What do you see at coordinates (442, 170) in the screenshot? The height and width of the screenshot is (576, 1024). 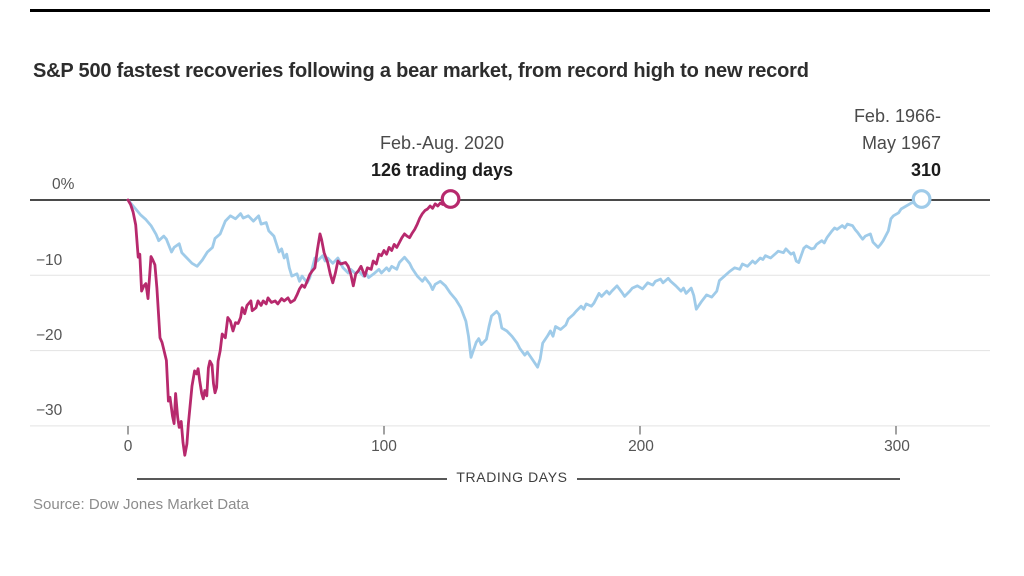 I see `annotation-2020-days: 126 trading days` at bounding box center [442, 170].